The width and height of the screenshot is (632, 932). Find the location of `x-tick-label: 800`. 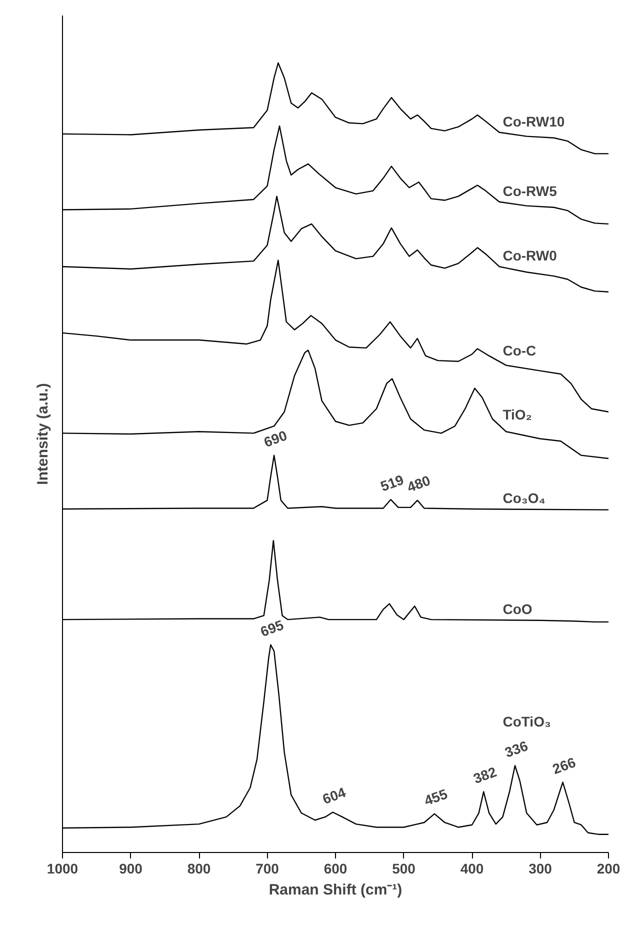

x-tick-label: 800 is located at coordinates (199, 868).